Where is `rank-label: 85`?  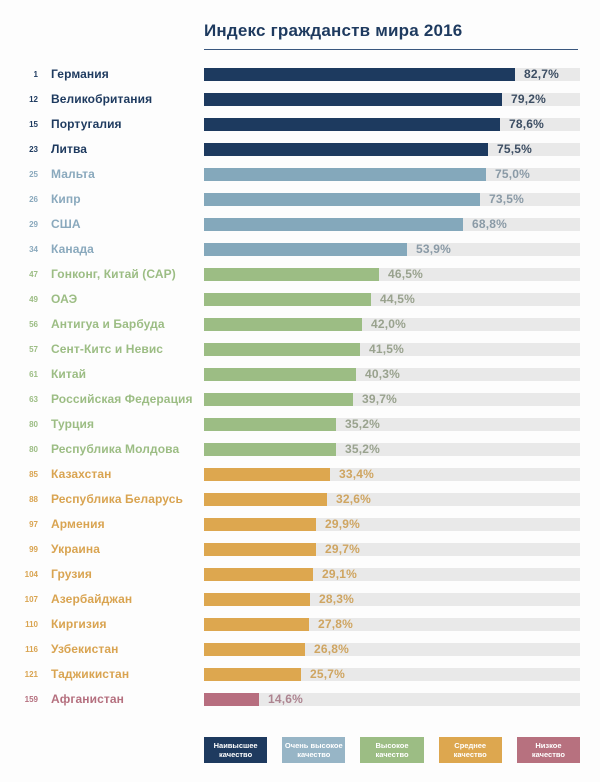
rank-label: 85 is located at coordinates (33, 474).